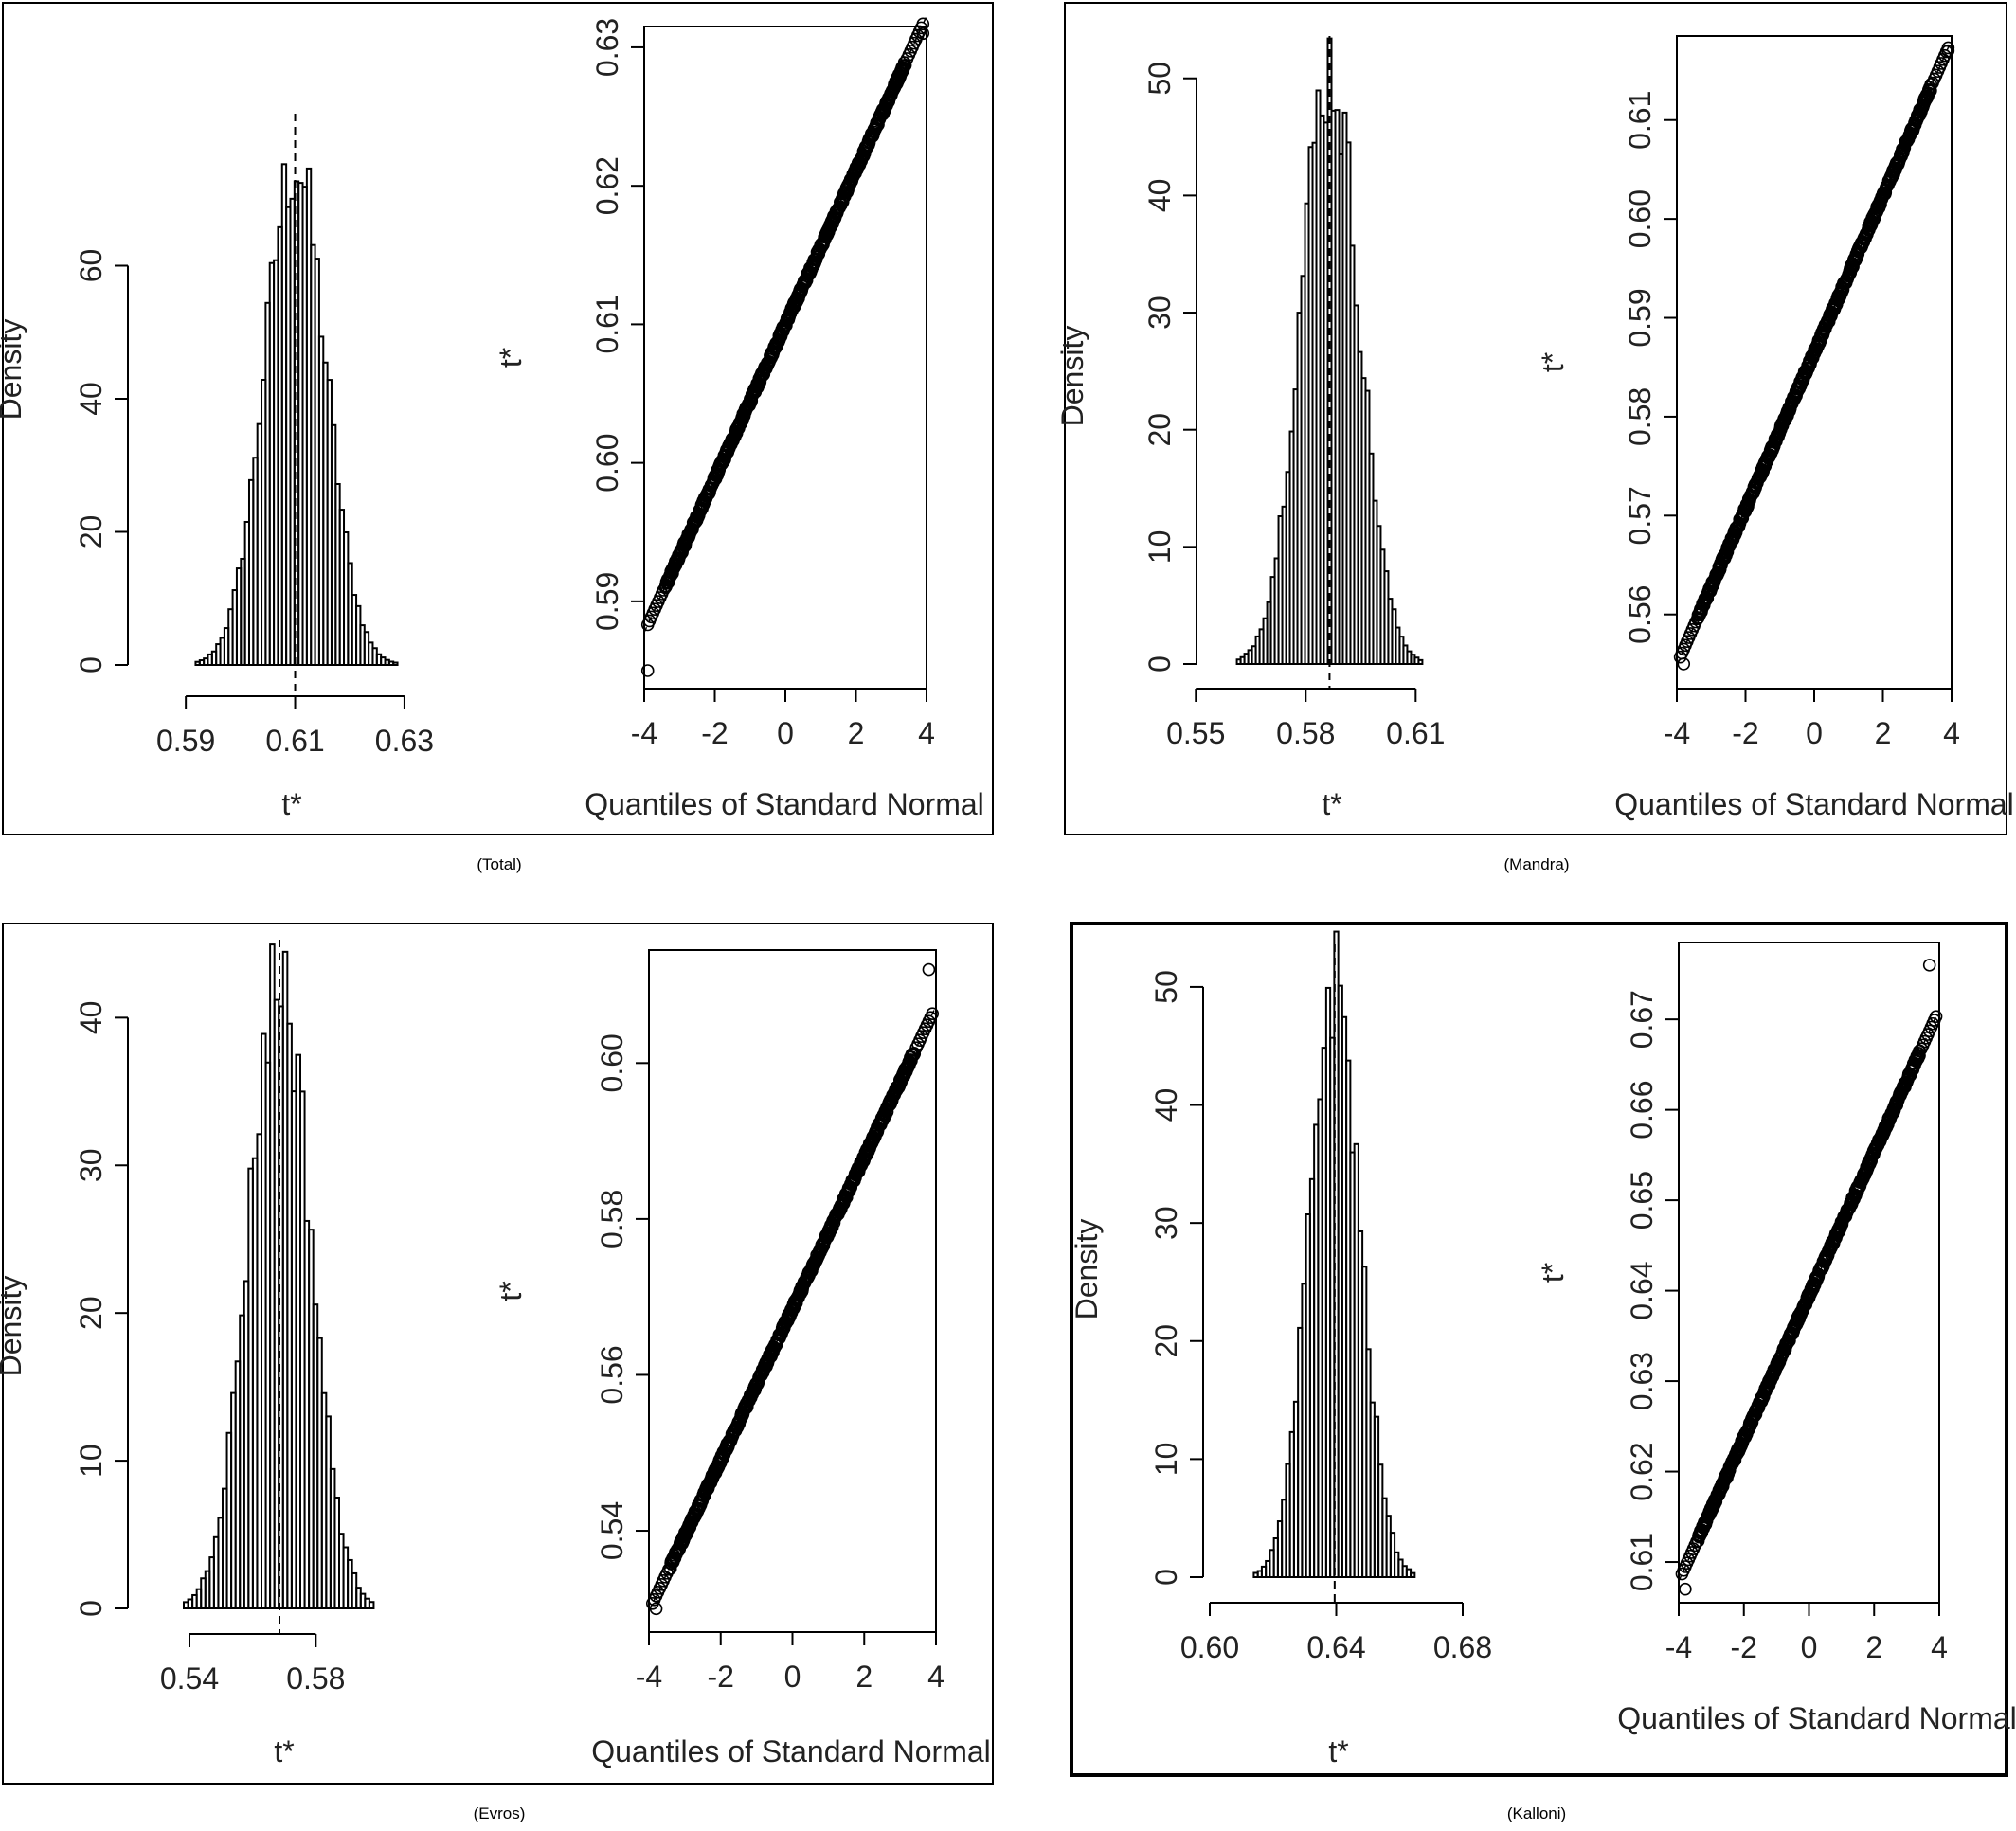 This screenshot has height=1831, width=2016. I want to click on panel-caption: (Mandra), so click(1537, 864).